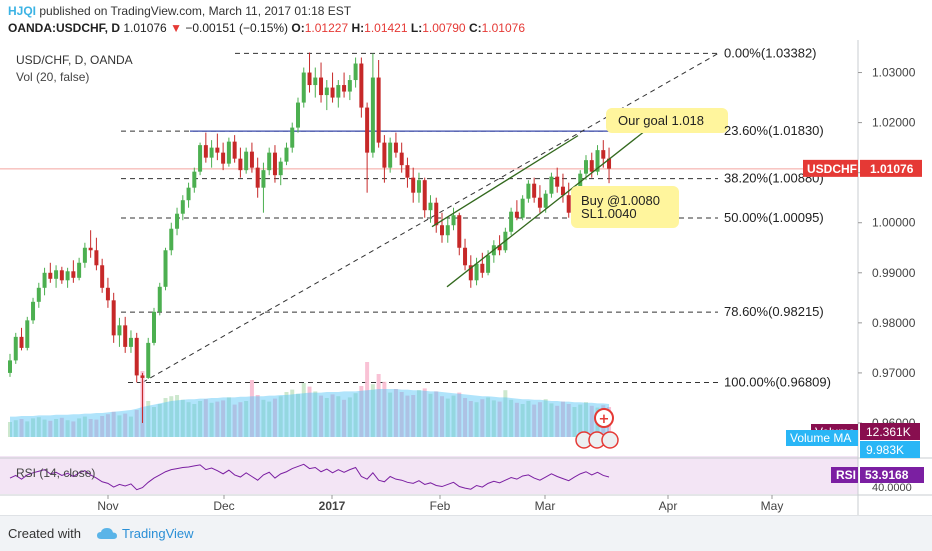 The image size is (932, 551). I want to click on event-icons: +, so click(597, 428).